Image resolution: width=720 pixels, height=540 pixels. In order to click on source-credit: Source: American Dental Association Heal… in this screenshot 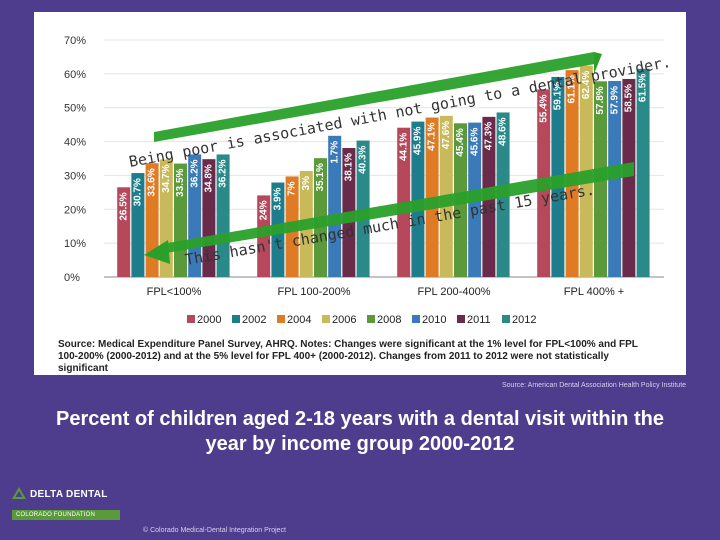, I will do `click(594, 385)`.